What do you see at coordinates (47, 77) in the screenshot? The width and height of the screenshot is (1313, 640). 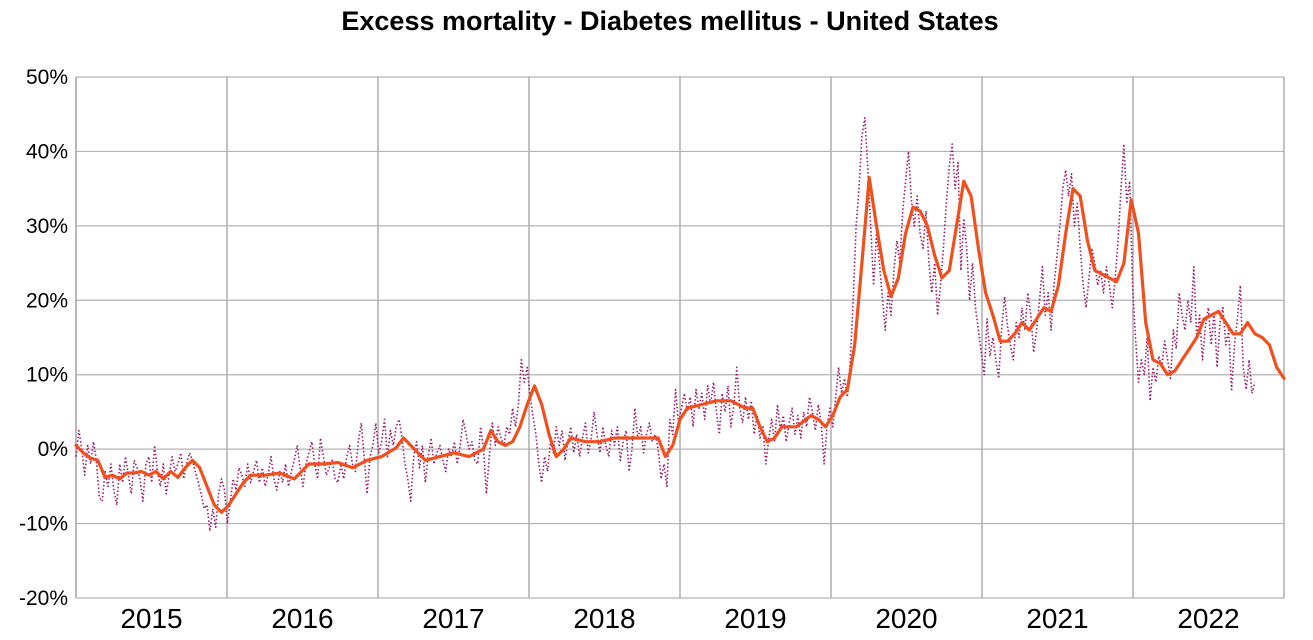 I see `y-tick-label: 50%` at bounding box center [47, 77].